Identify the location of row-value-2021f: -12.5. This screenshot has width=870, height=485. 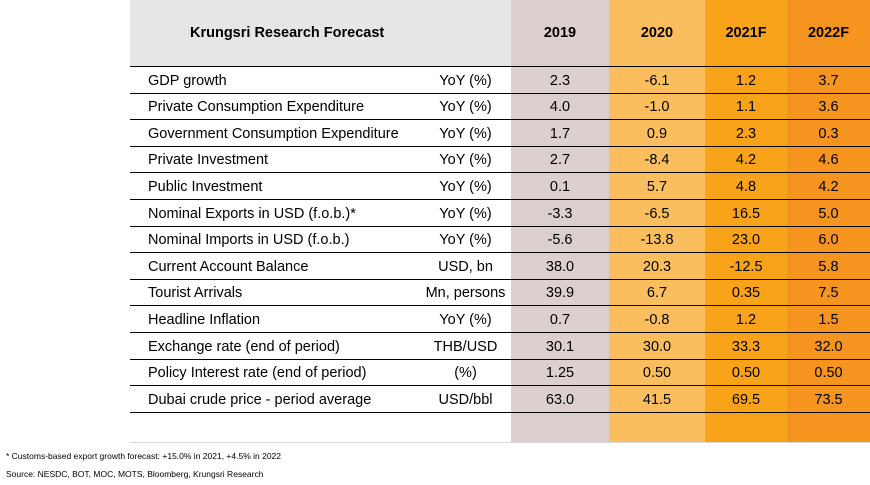
(746, 267).